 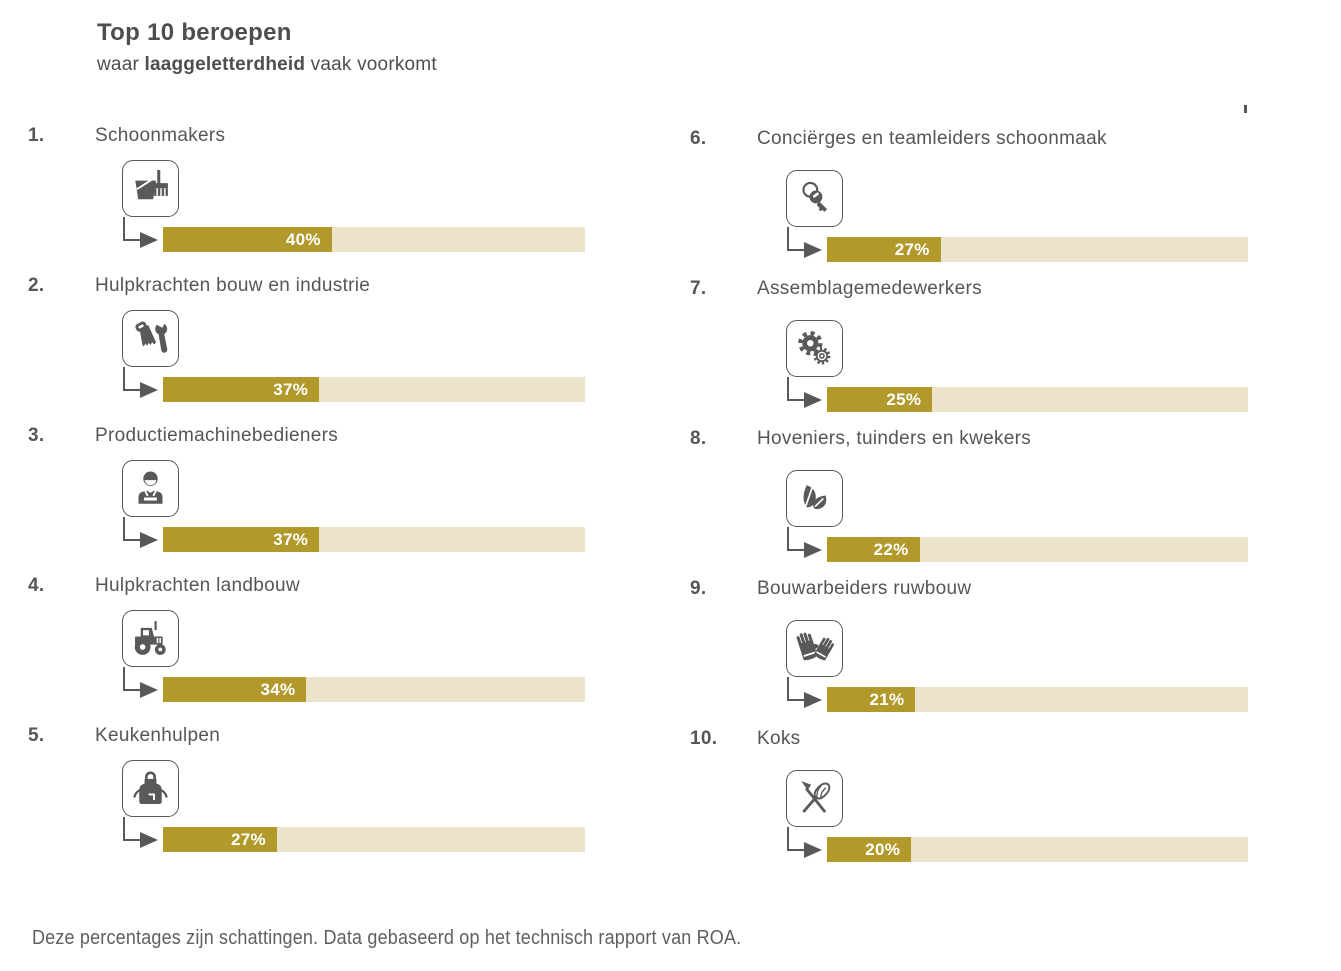 What do you see at coordinates (887, 699) in the screenshot?
I see `percent-label: 21%` at bounding box center [887, 699].